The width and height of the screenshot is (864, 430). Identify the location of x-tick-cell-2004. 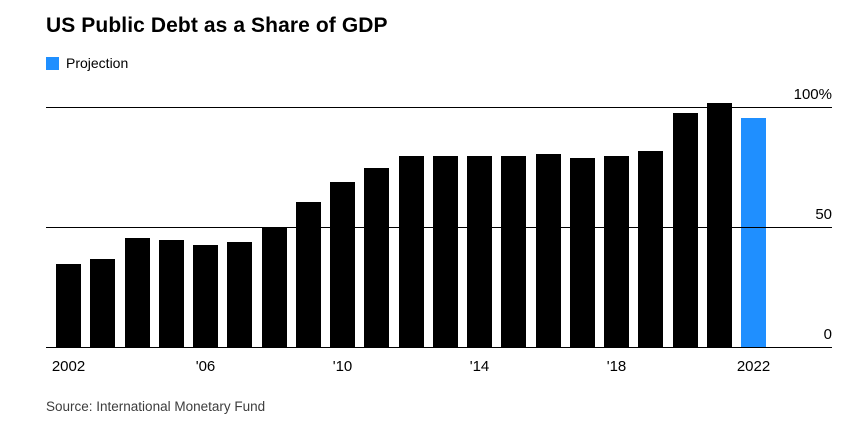
(137, 368).